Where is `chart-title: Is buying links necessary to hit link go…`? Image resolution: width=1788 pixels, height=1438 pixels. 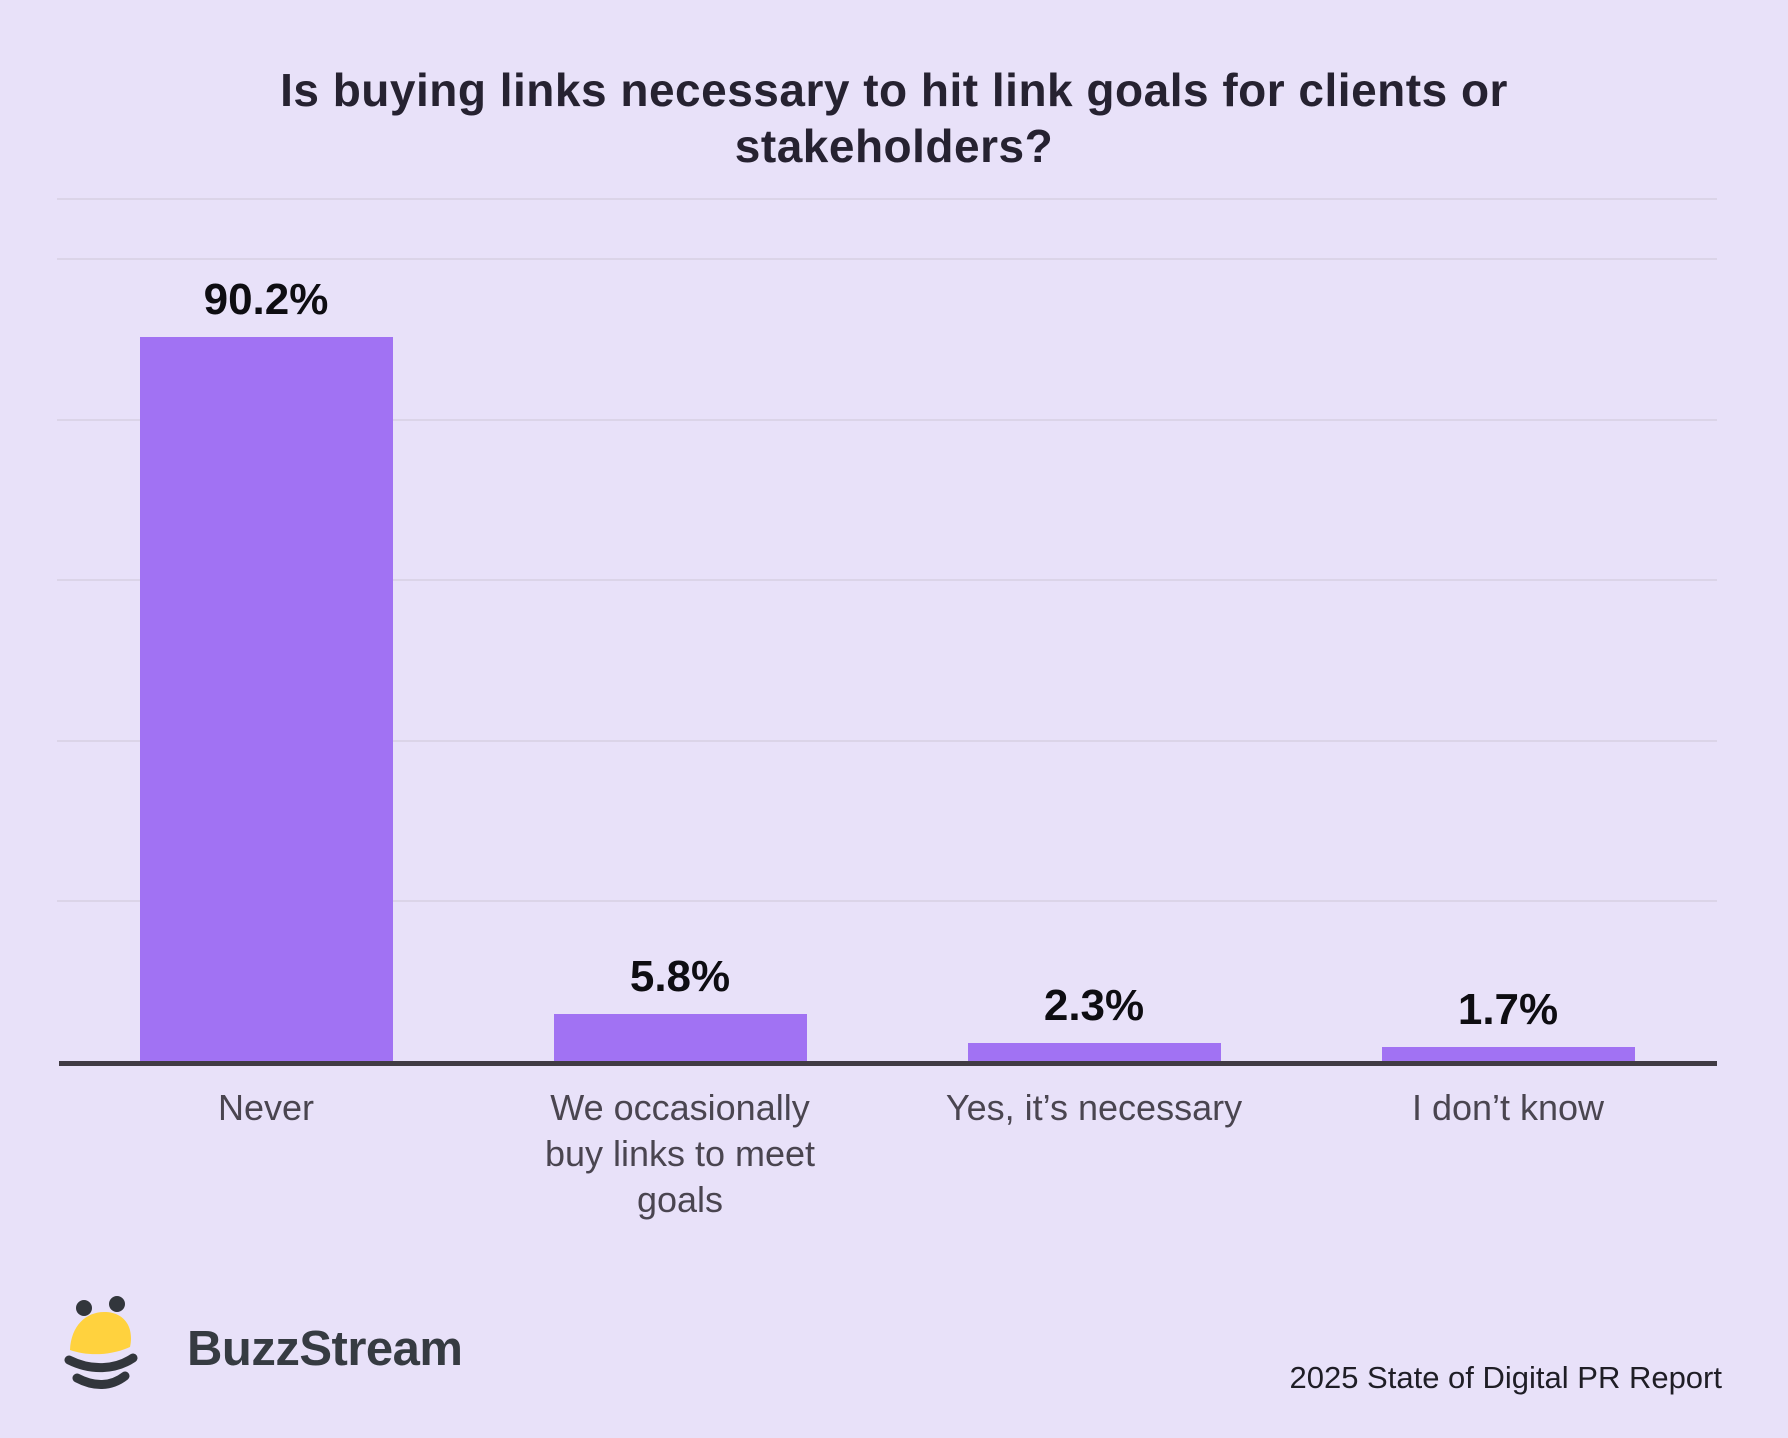
chart-title: Is buying links necessary to hit link go… is located at coordinates (894, 118).